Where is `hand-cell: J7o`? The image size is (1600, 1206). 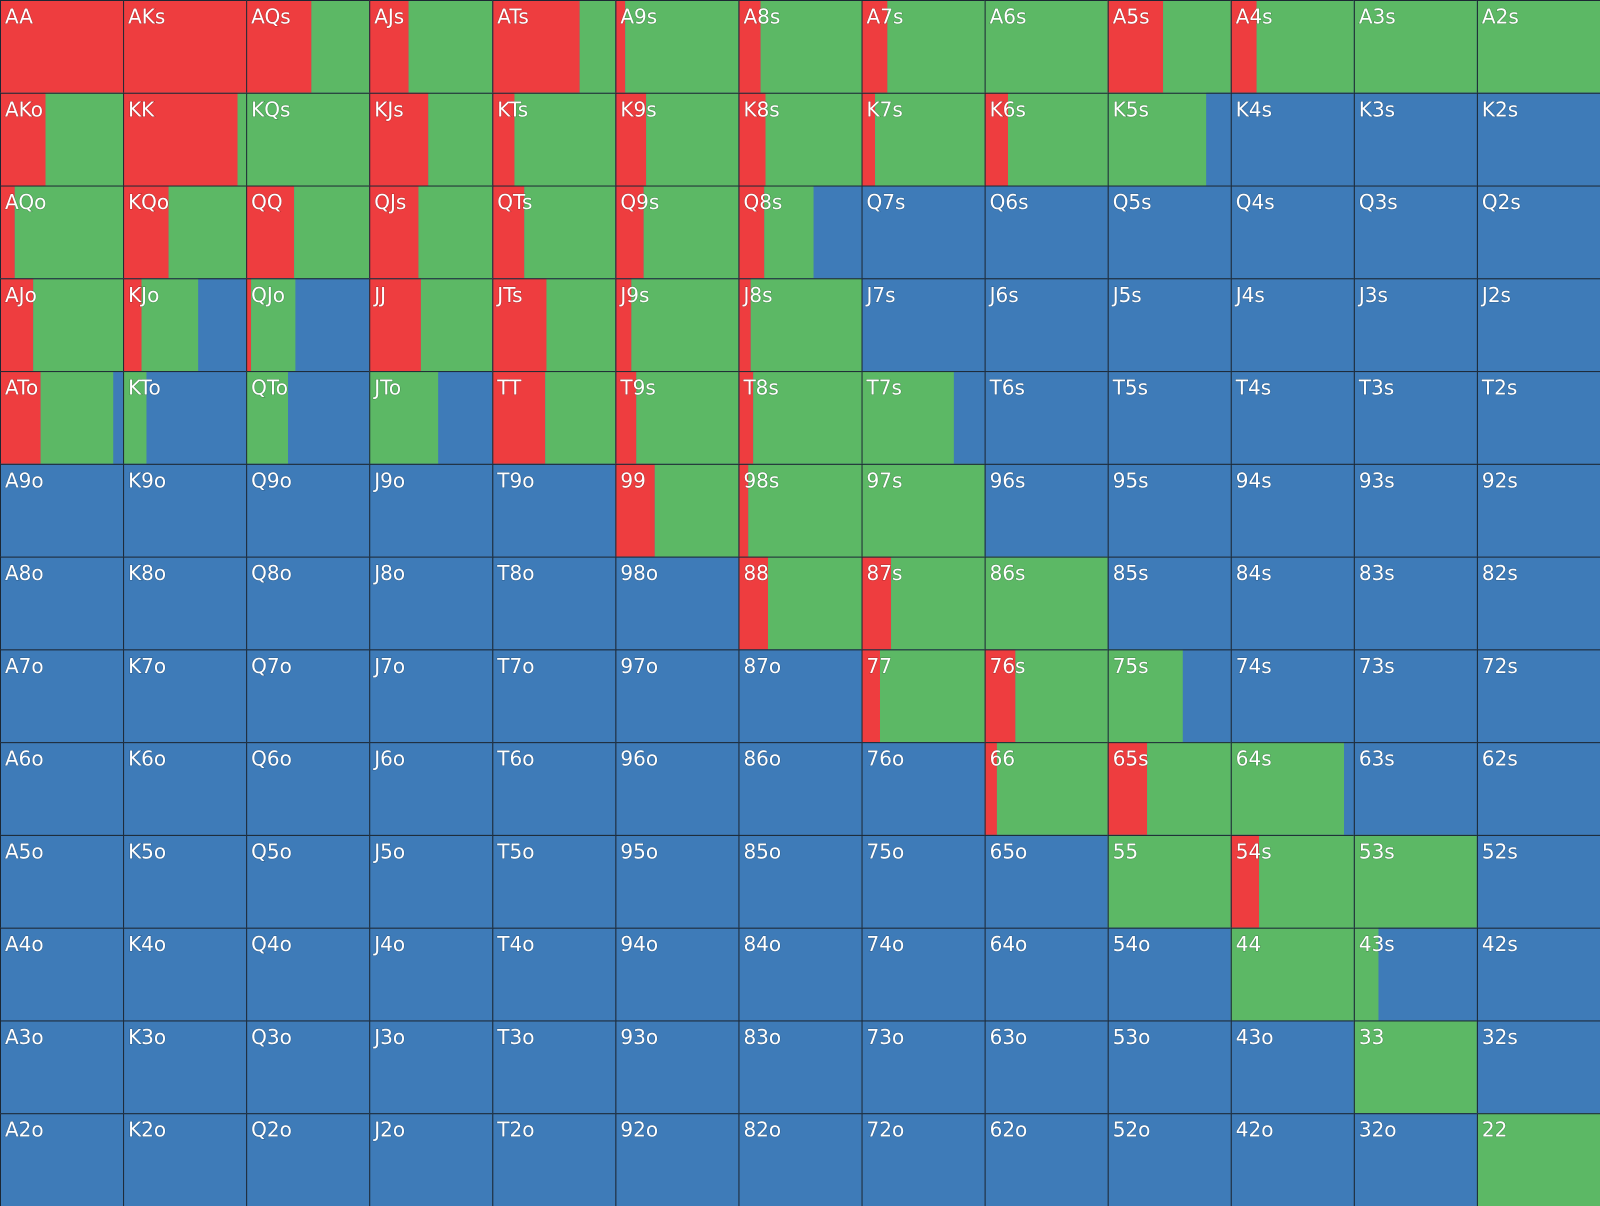 hand-cell: J7o is located at coordinates (431, 696).